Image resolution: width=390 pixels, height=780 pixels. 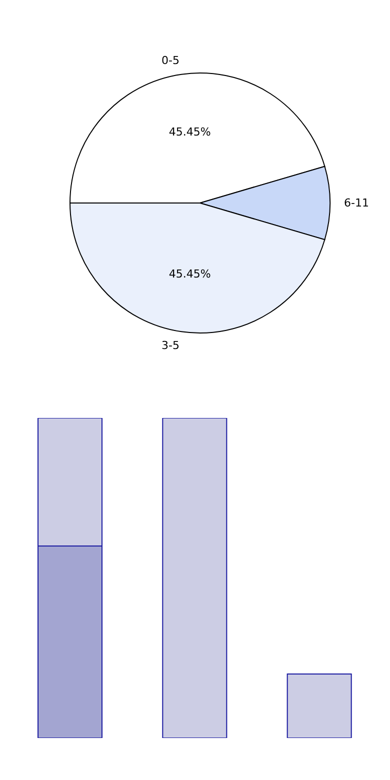 What do you see at coordinates (171, 345) in the screenshot?
I see `slice-label: 3-5` at bounding box center [171, 345].